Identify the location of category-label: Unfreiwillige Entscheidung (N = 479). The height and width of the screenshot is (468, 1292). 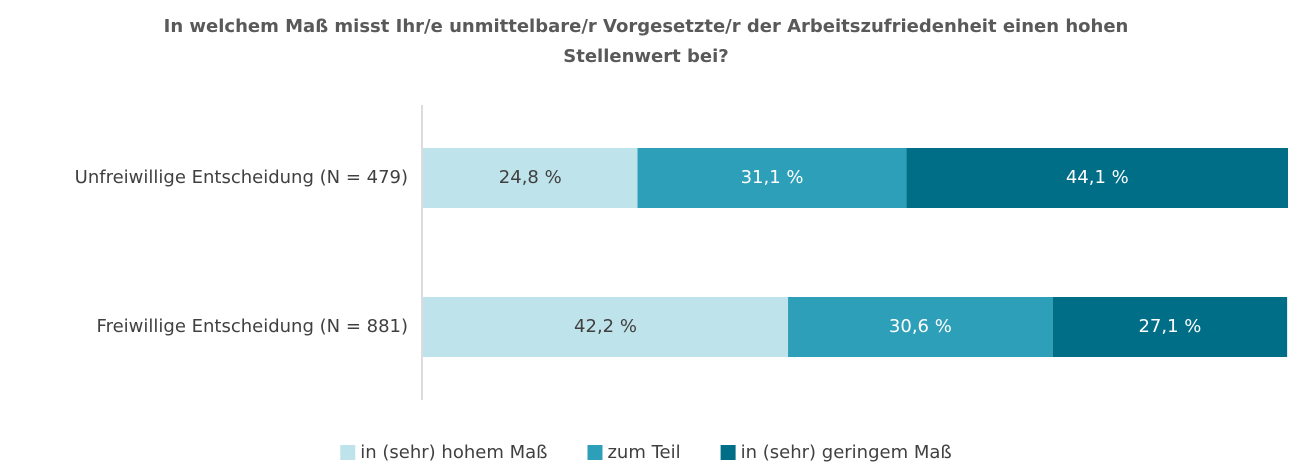
(241, 177).